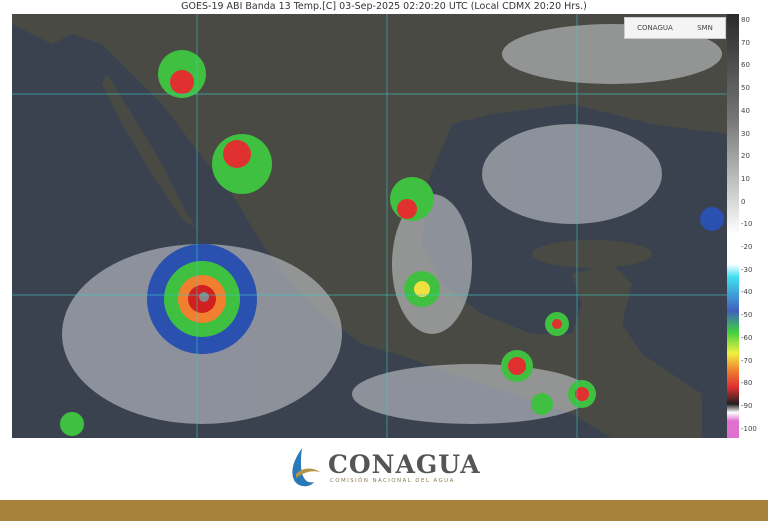 The image size is (768, 521). What do you see at coordinates (747, 292) in the screenshot?
I see `colorbar-tick: -40` at bounding box center [747, 292].